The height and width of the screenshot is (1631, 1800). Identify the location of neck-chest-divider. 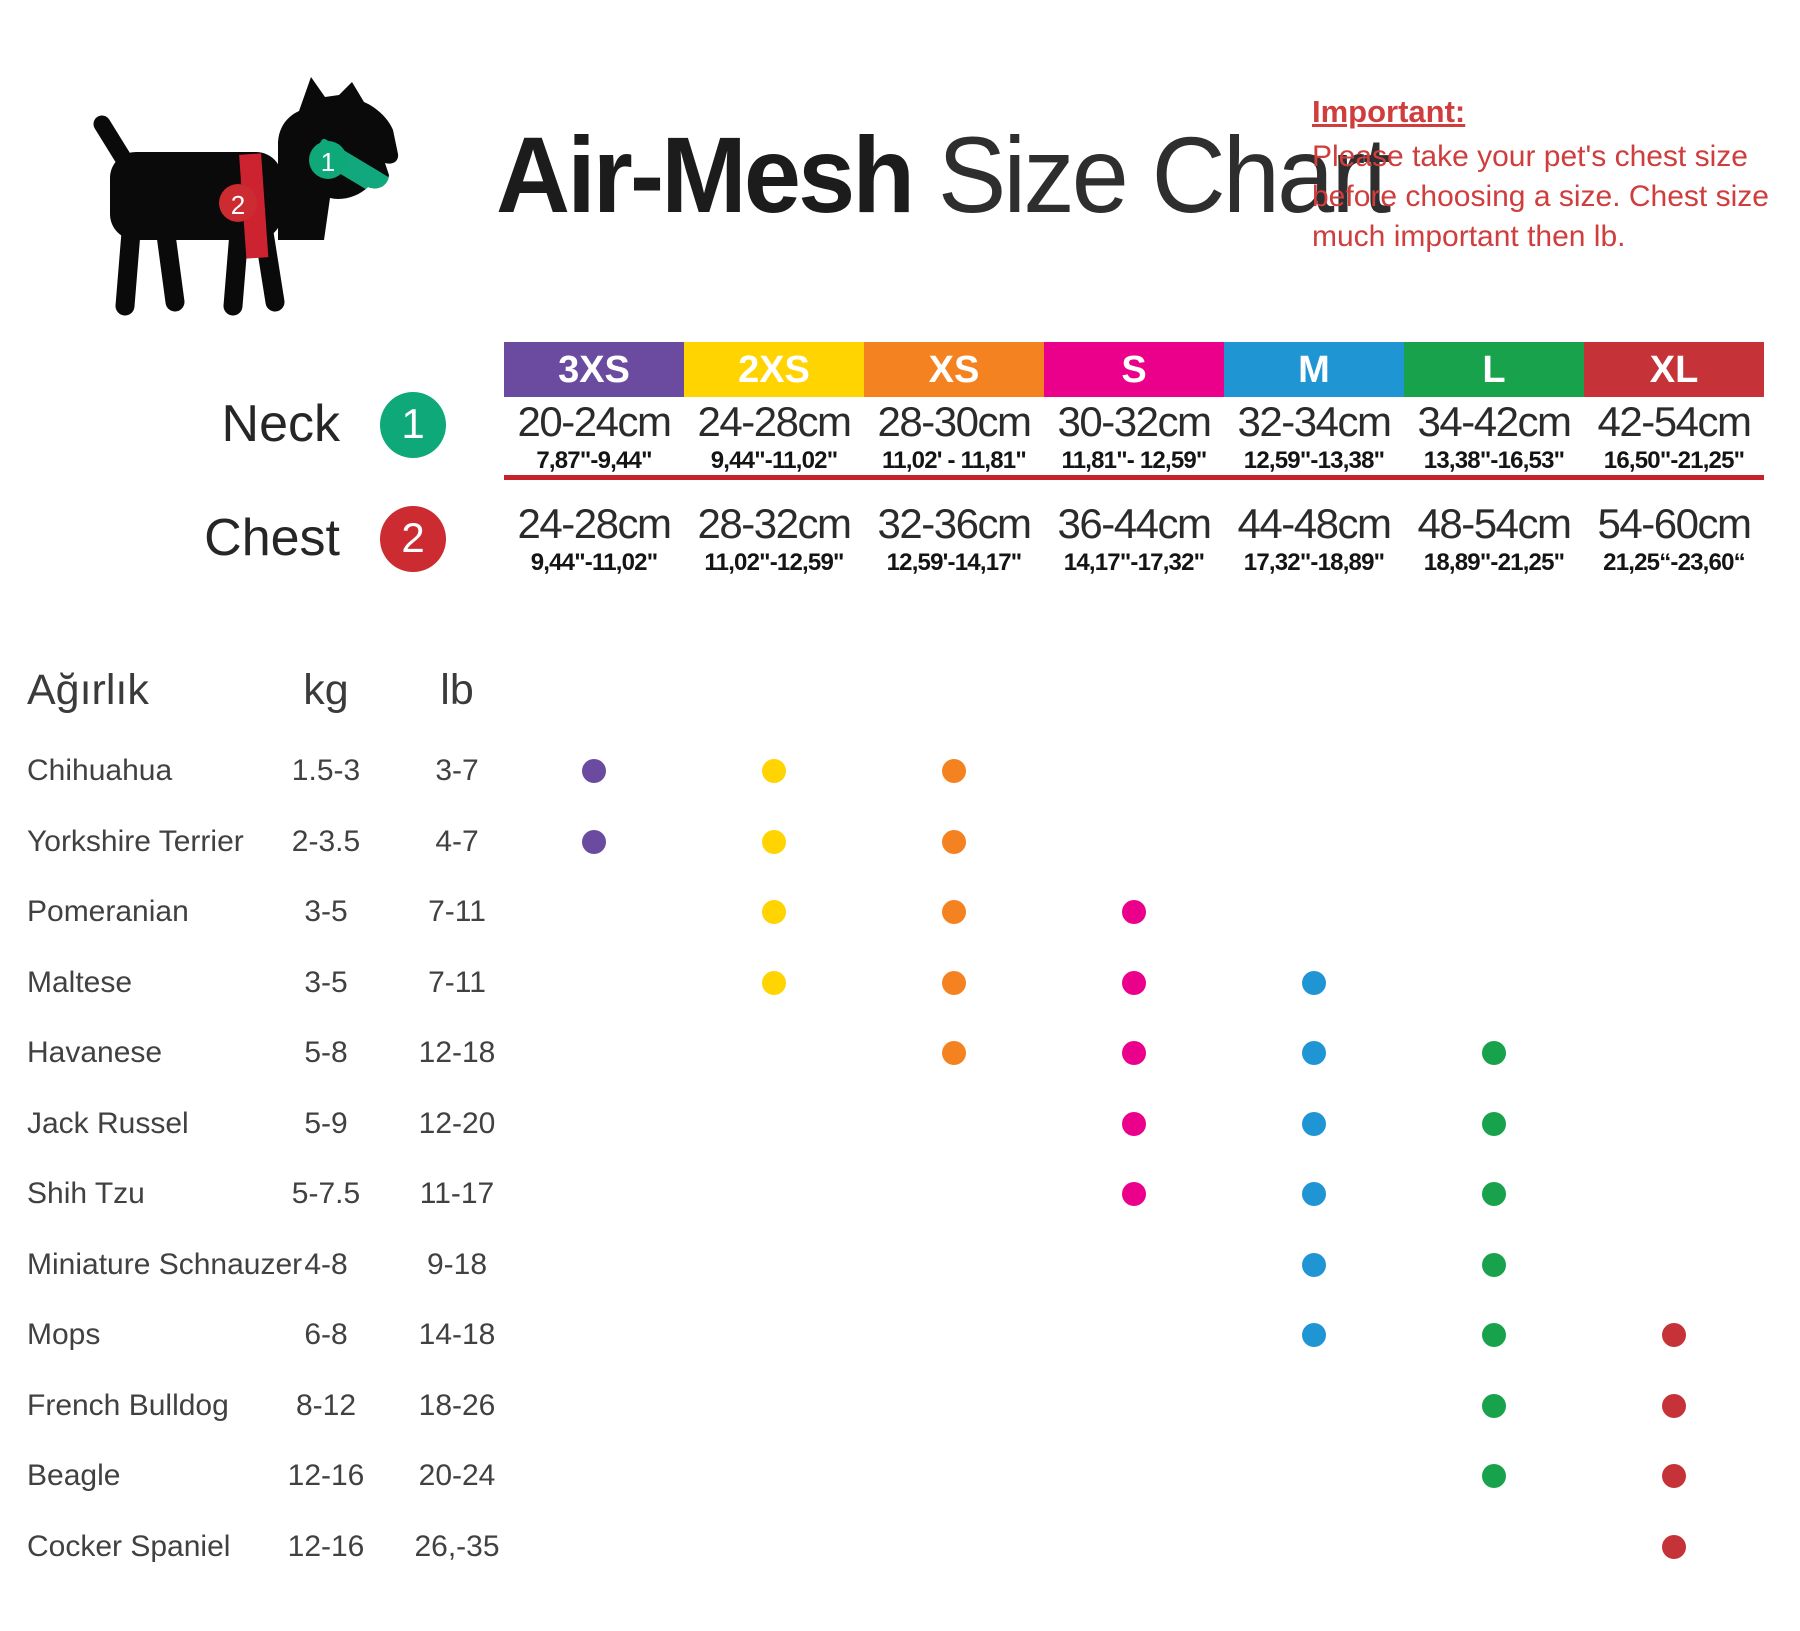
(1134, 477).